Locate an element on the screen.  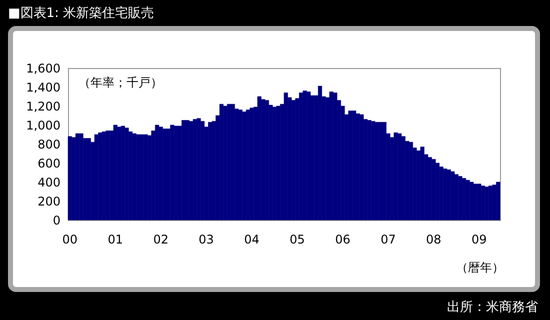
text: 出所：米商務省 is located at coordinates (492, 307).